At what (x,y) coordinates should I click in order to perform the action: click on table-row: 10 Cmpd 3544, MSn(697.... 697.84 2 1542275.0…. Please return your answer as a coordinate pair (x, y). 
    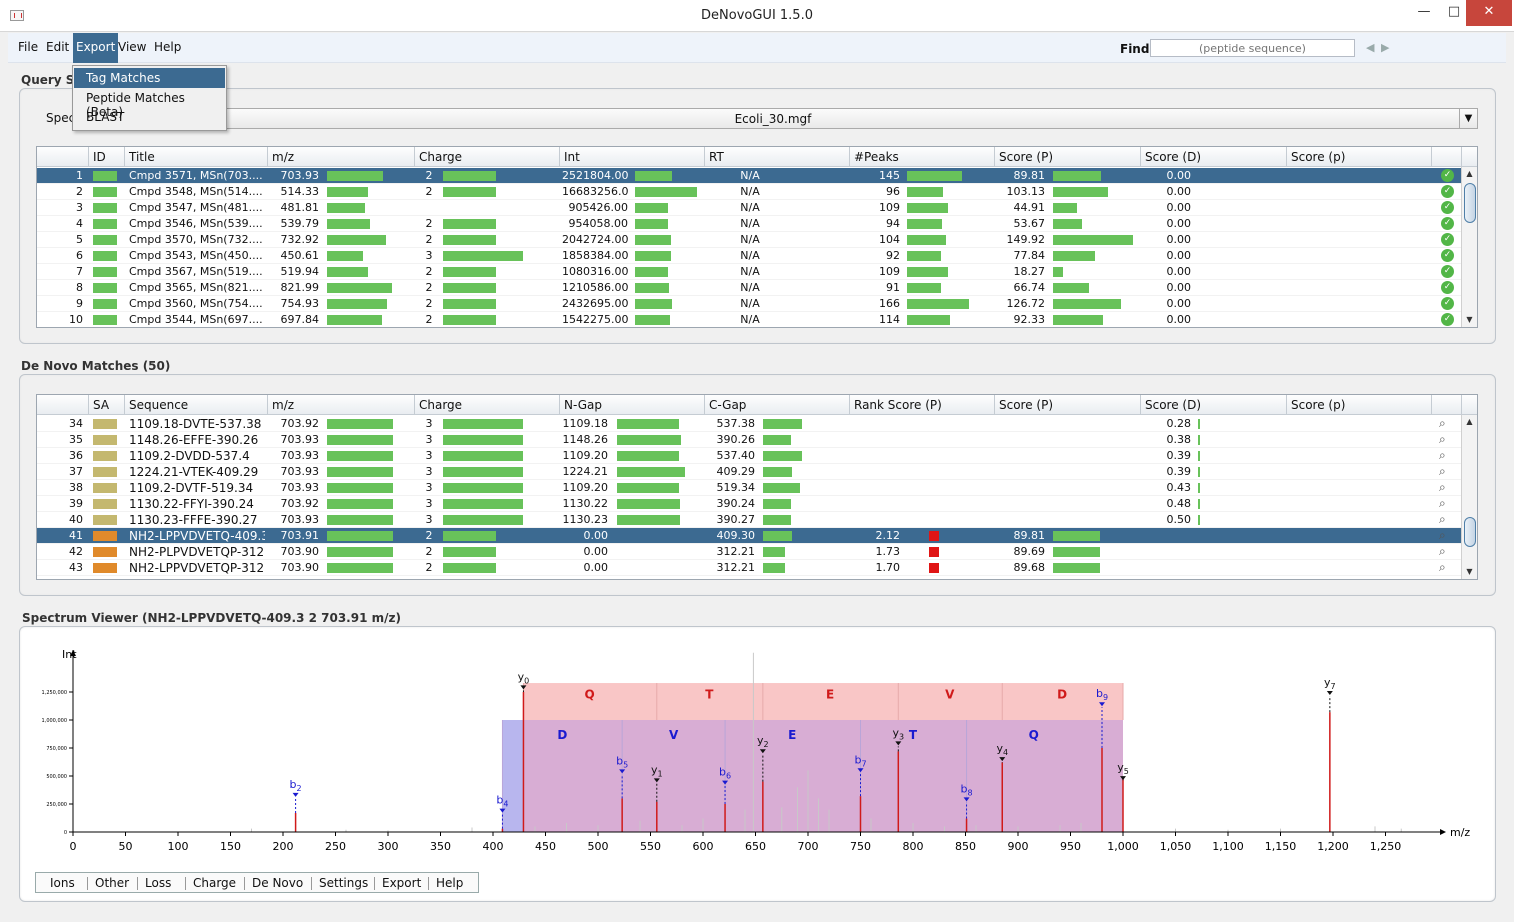
    Looking at the image, I should click on (749, 319).